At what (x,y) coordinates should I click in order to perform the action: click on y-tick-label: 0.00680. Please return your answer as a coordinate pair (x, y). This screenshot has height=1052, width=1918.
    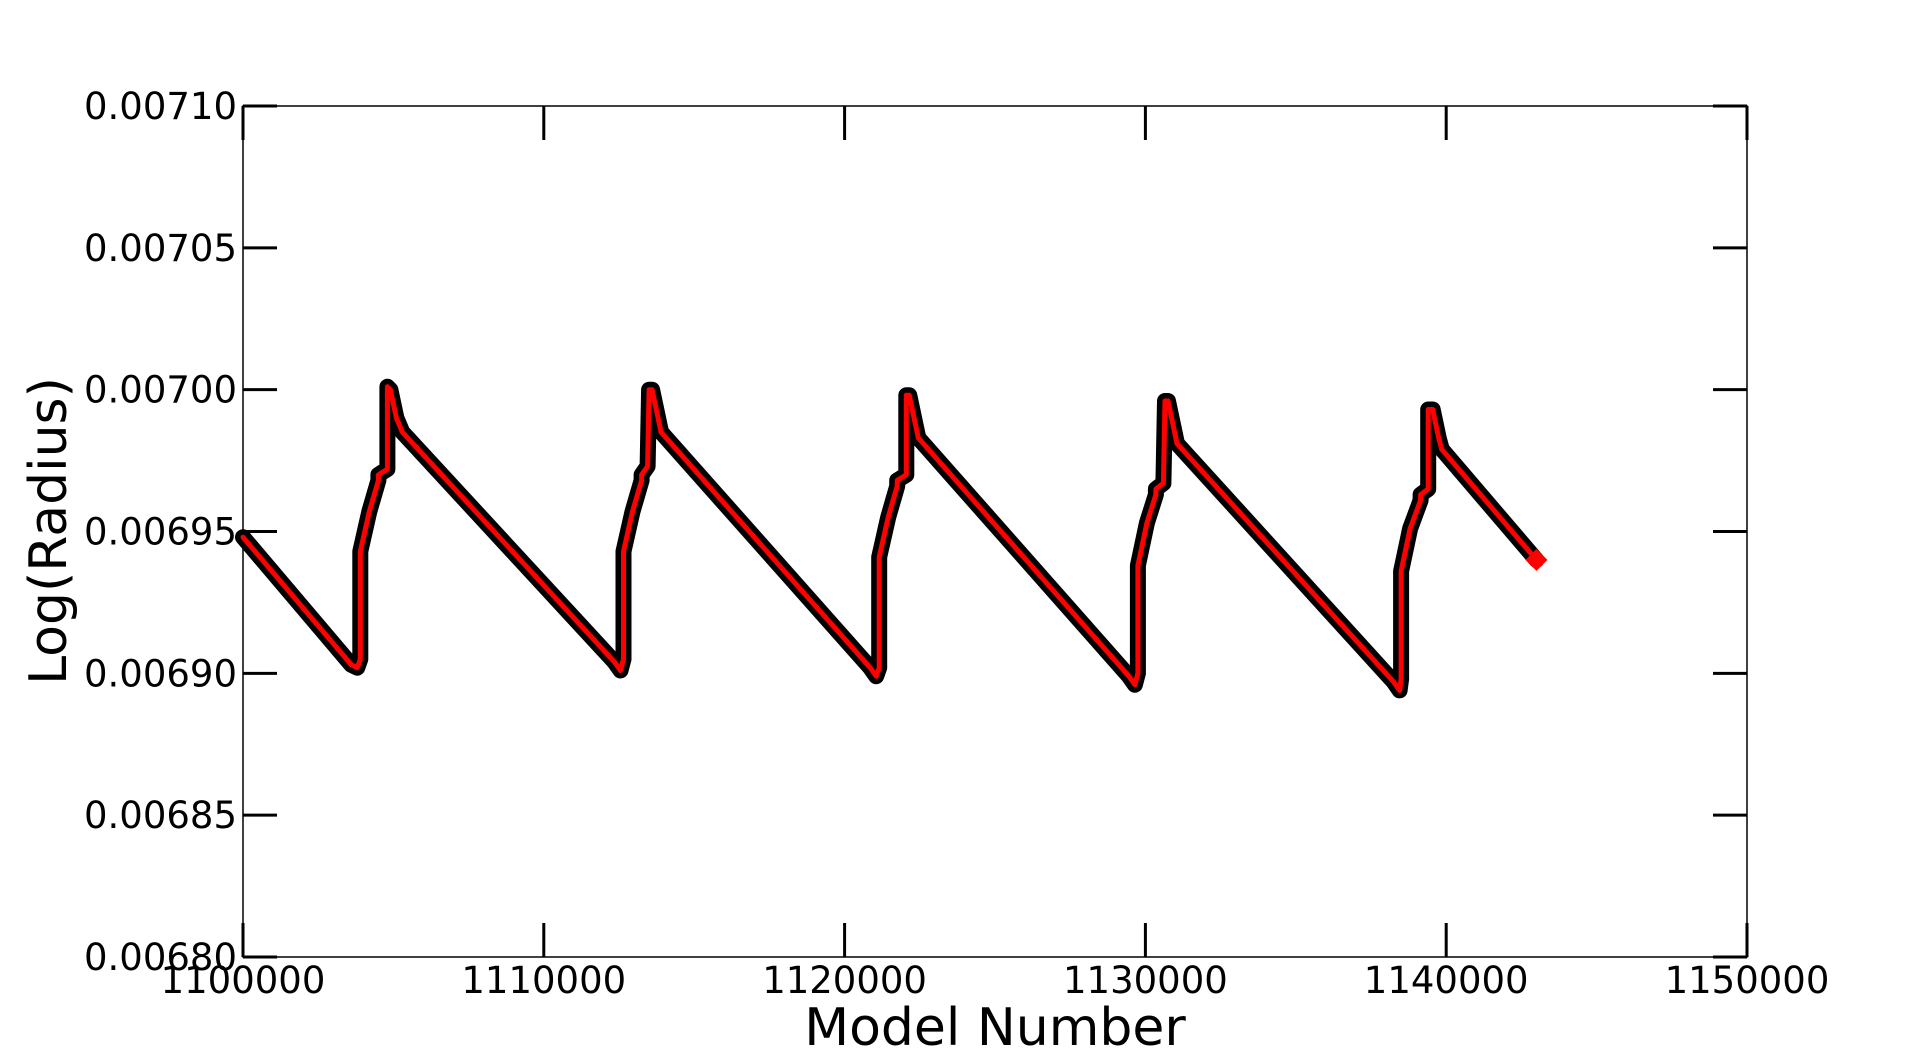
    Looking at the image, I should click on (160, 957).